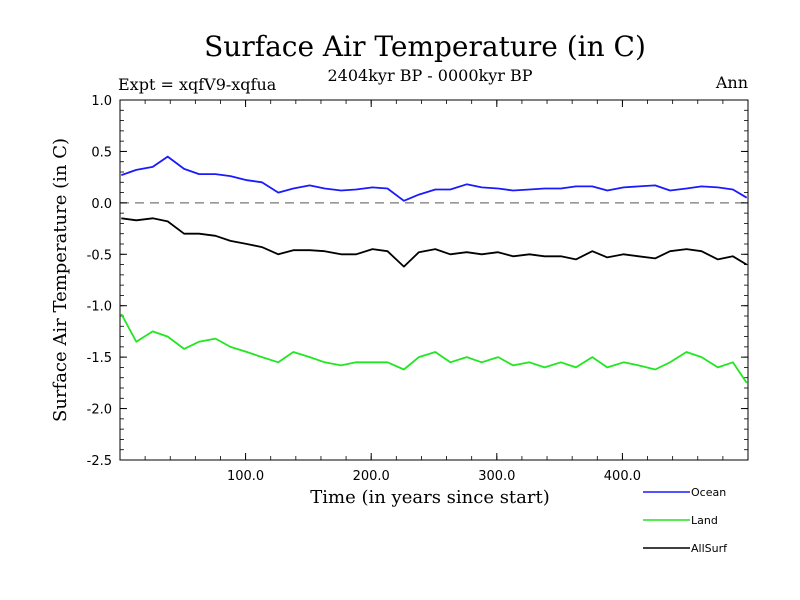 The height and width of the screenshot is (600, 800). What do you see at coordinates (704, 520) in the screenshot?
I see `legend-label-land: Land` at bounding box center [704, 520].